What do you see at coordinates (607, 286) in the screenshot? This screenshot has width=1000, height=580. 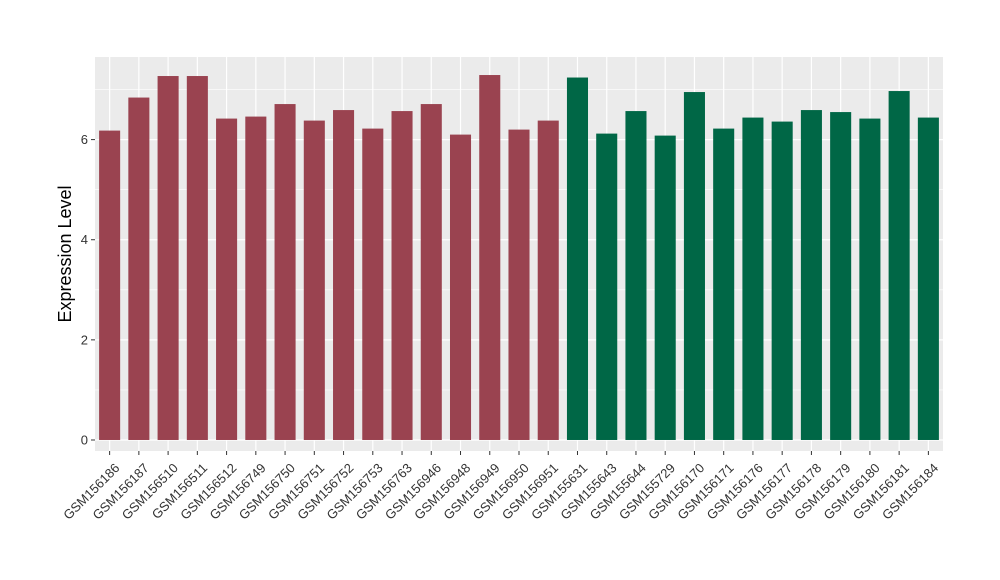 I see `bar-gsm155643` at bounding box center [607, 286].